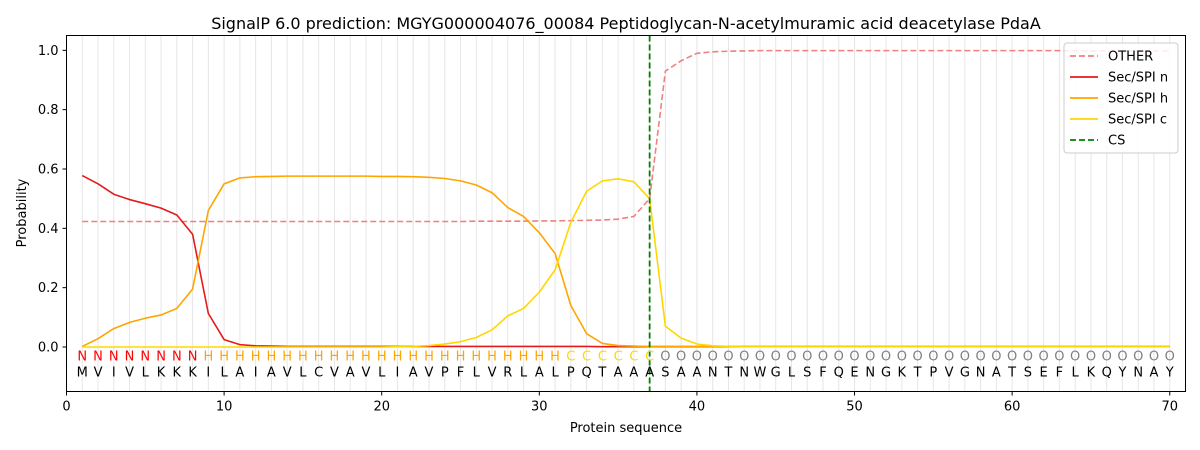 This screenshot has width=1200, height=450. I want to click on x-tick-label: 70, so click(1169, 407).